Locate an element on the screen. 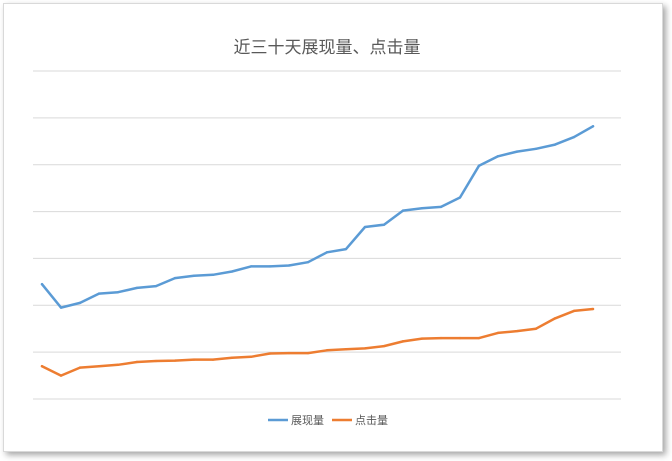 This screenshot has width=672, height=461. legend: 展现量 点击量 is located at coordinates (328, 420).